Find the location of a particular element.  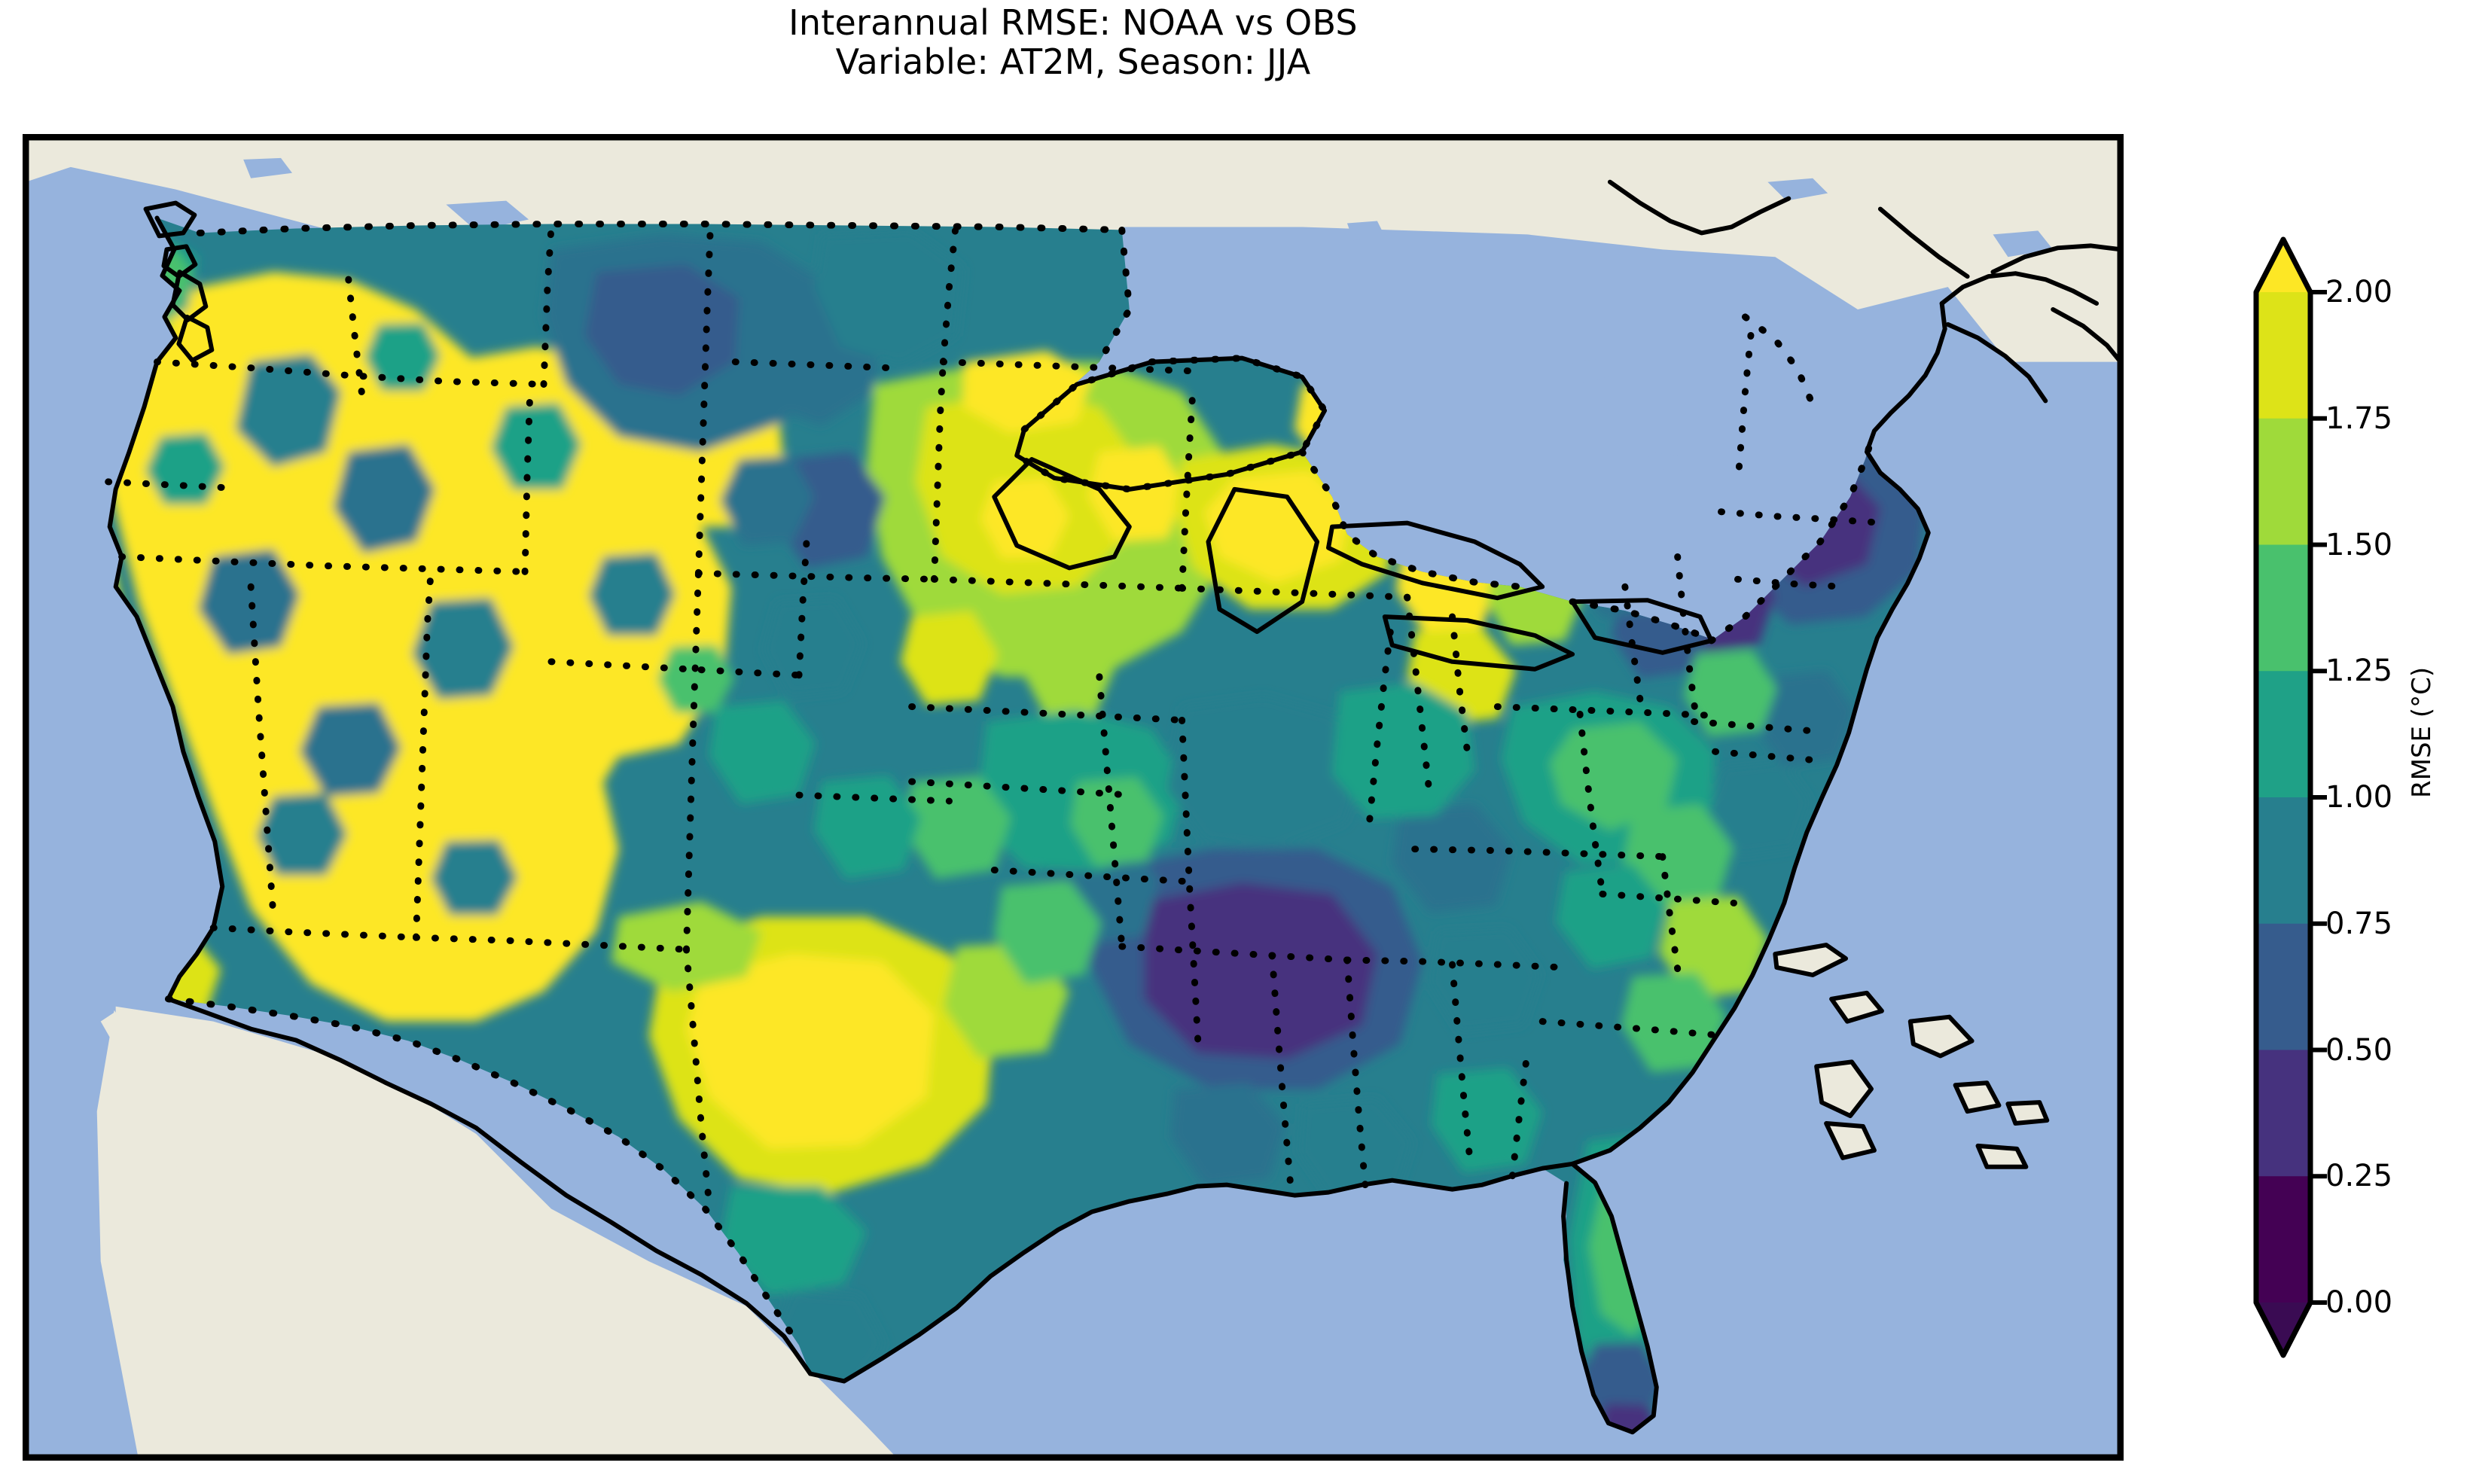

colorbar-tick-label: 1.75 is located at coordinates (2359, 418).